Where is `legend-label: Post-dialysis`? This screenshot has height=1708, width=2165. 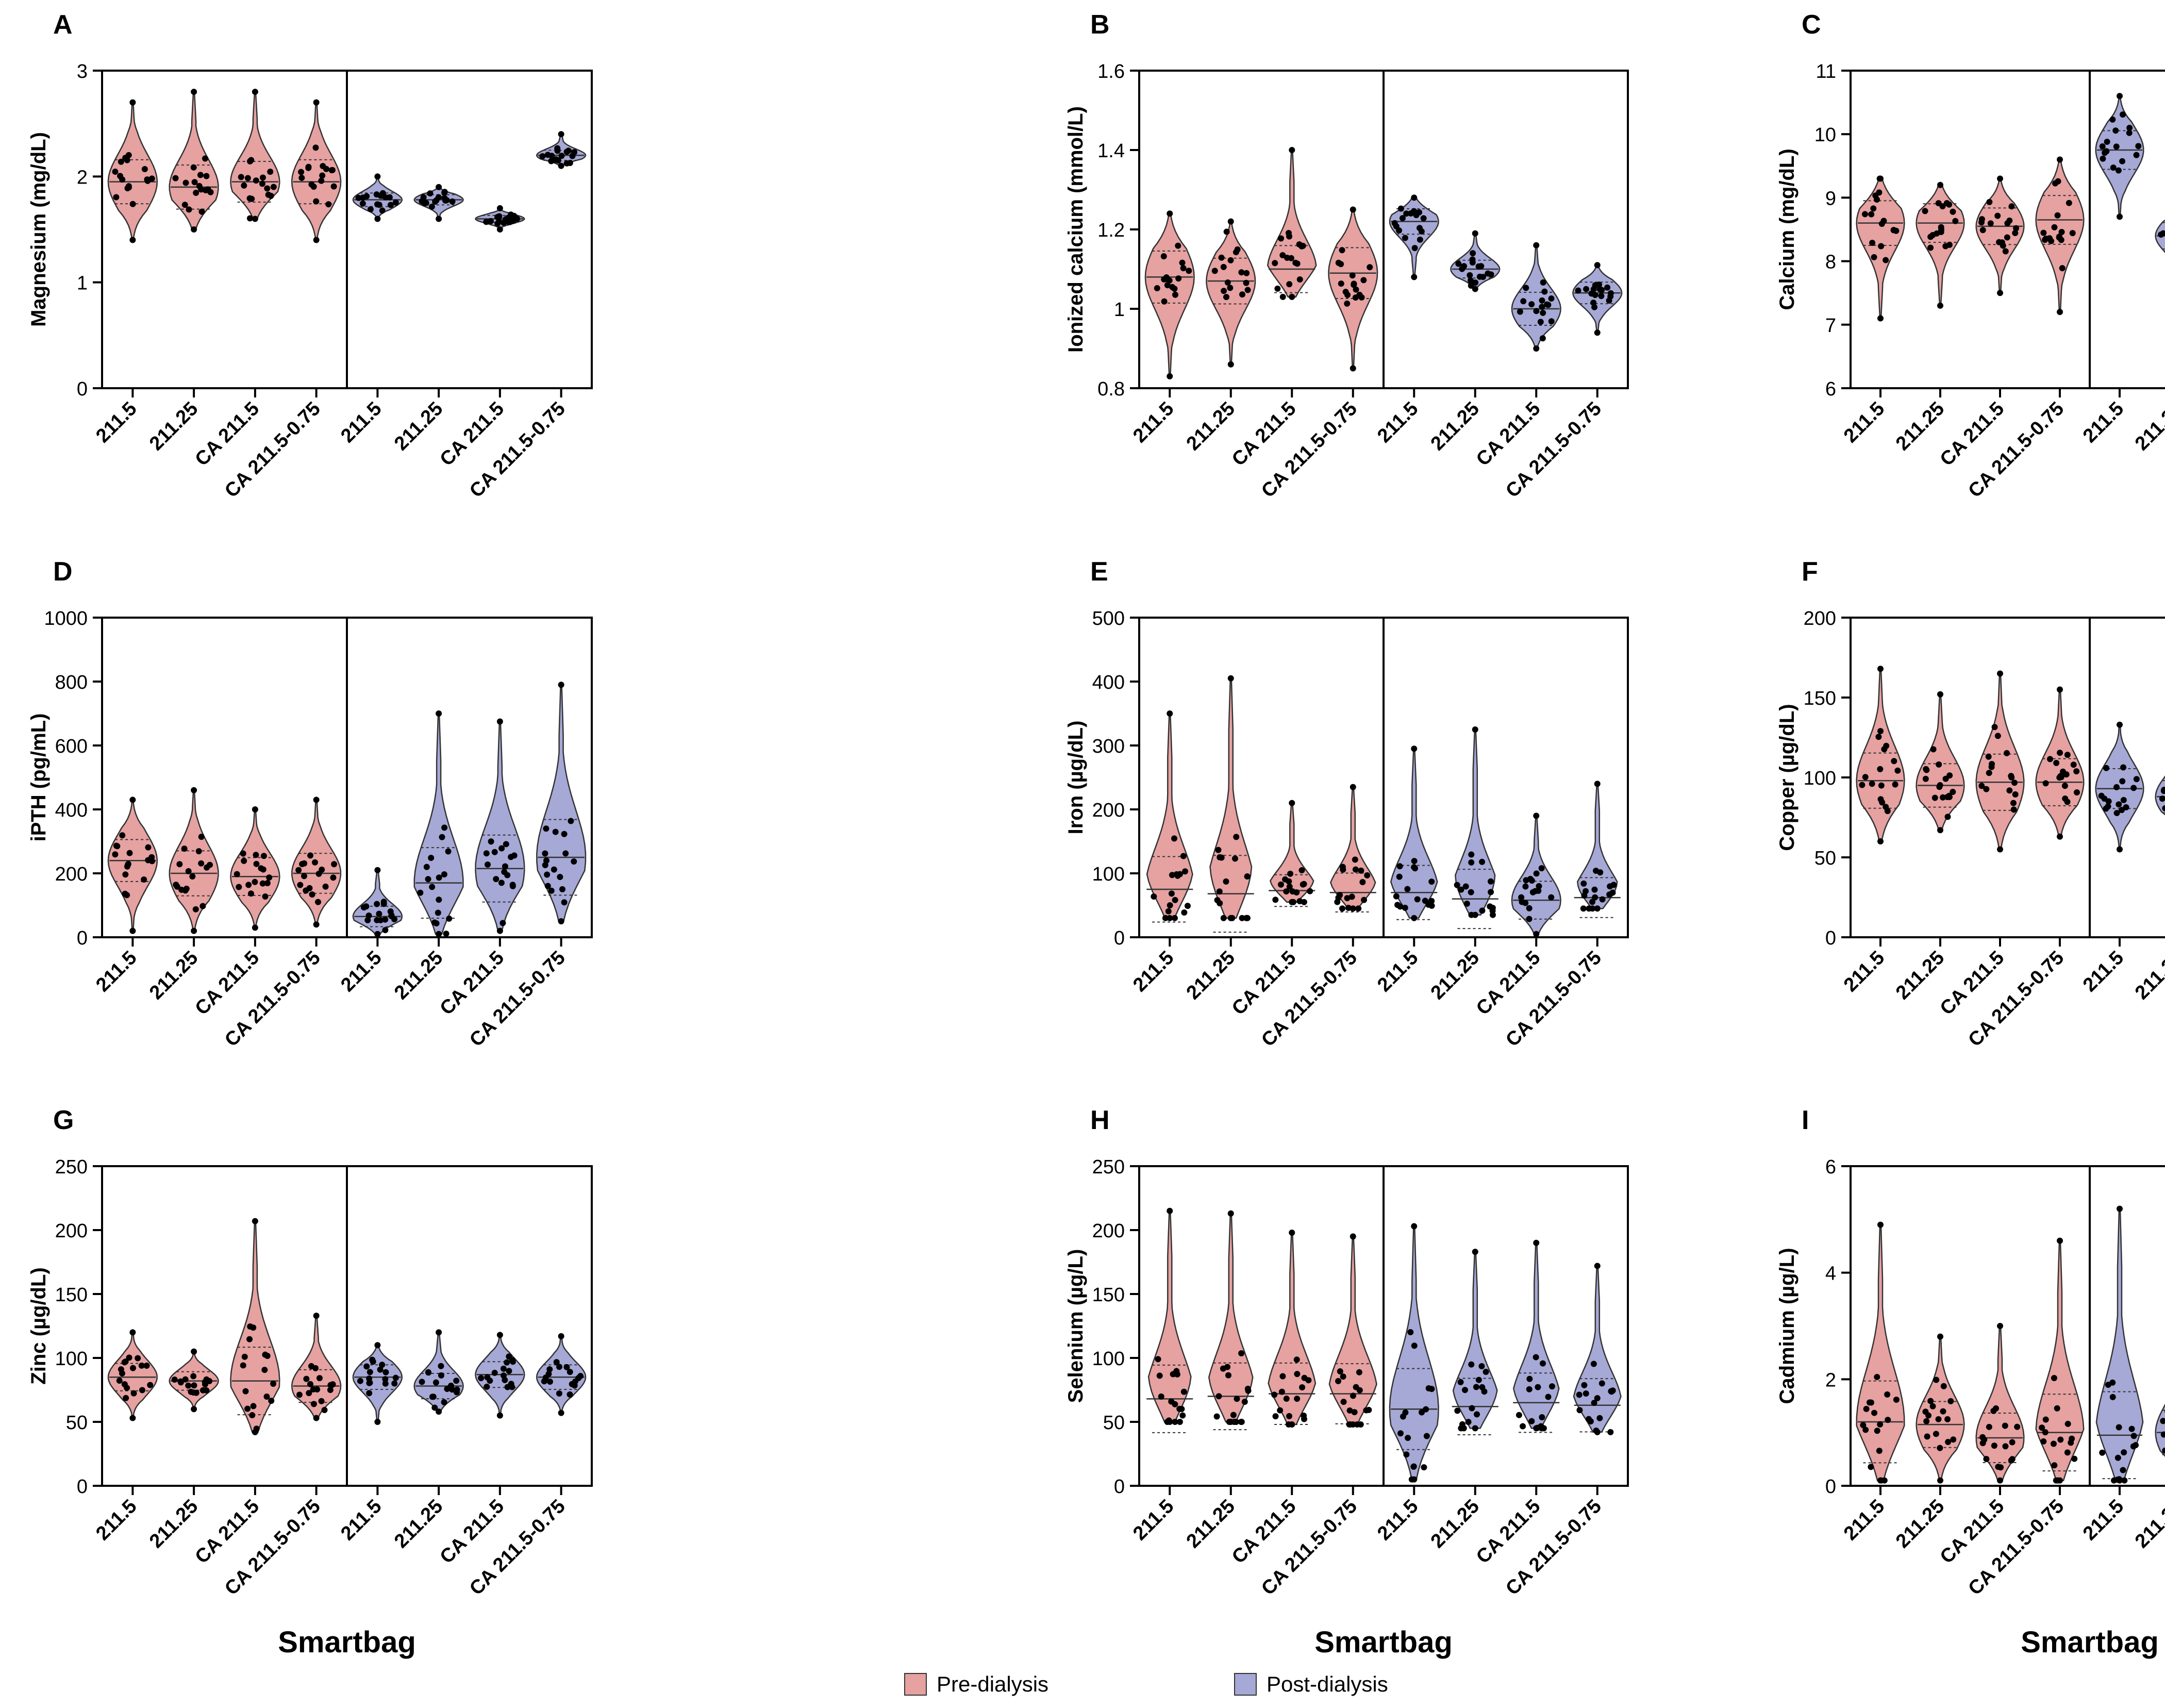
legend-label: Post-dialysis is located at coordinates (1327, 1684).